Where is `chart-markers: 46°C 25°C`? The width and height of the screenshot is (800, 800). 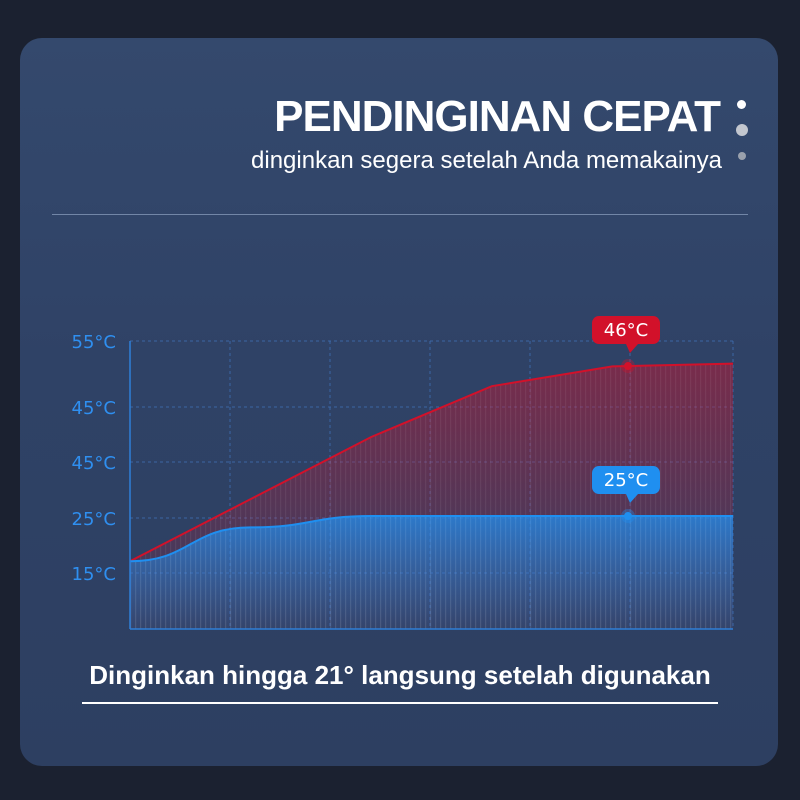
chart-markers: 46°C 25°C is located at coordinates (626, 420).